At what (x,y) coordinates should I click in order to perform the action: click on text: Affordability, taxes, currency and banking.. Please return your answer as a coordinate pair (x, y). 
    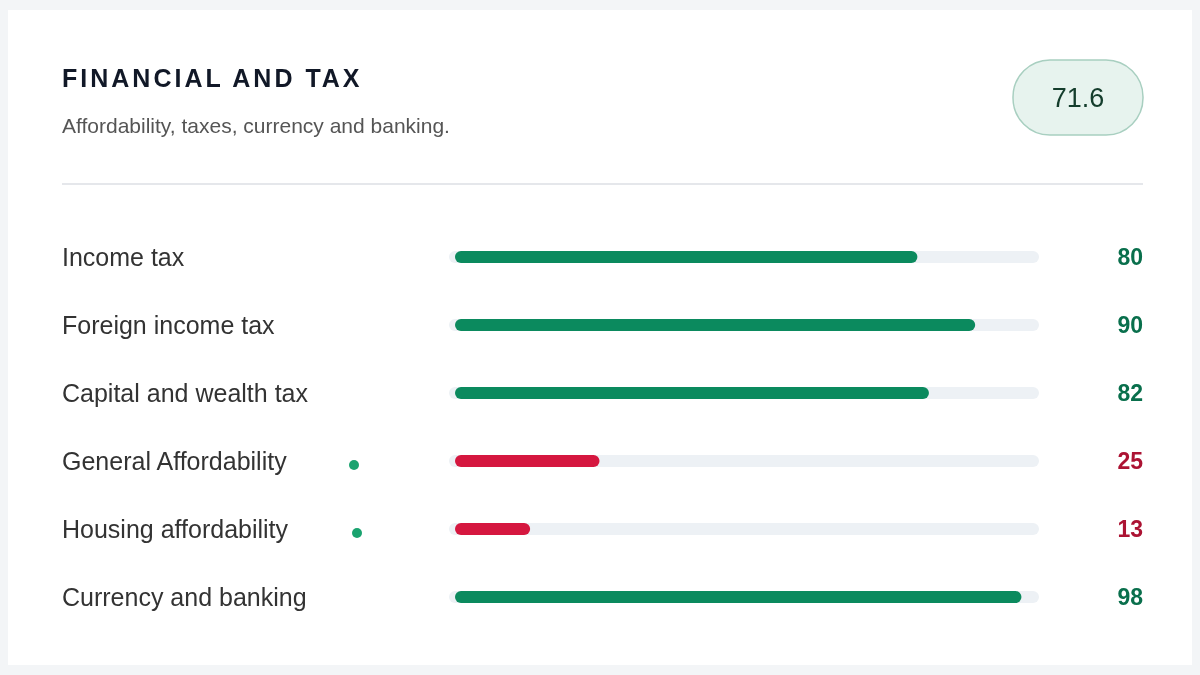
    Looking at the image, I should click on (256, 125).